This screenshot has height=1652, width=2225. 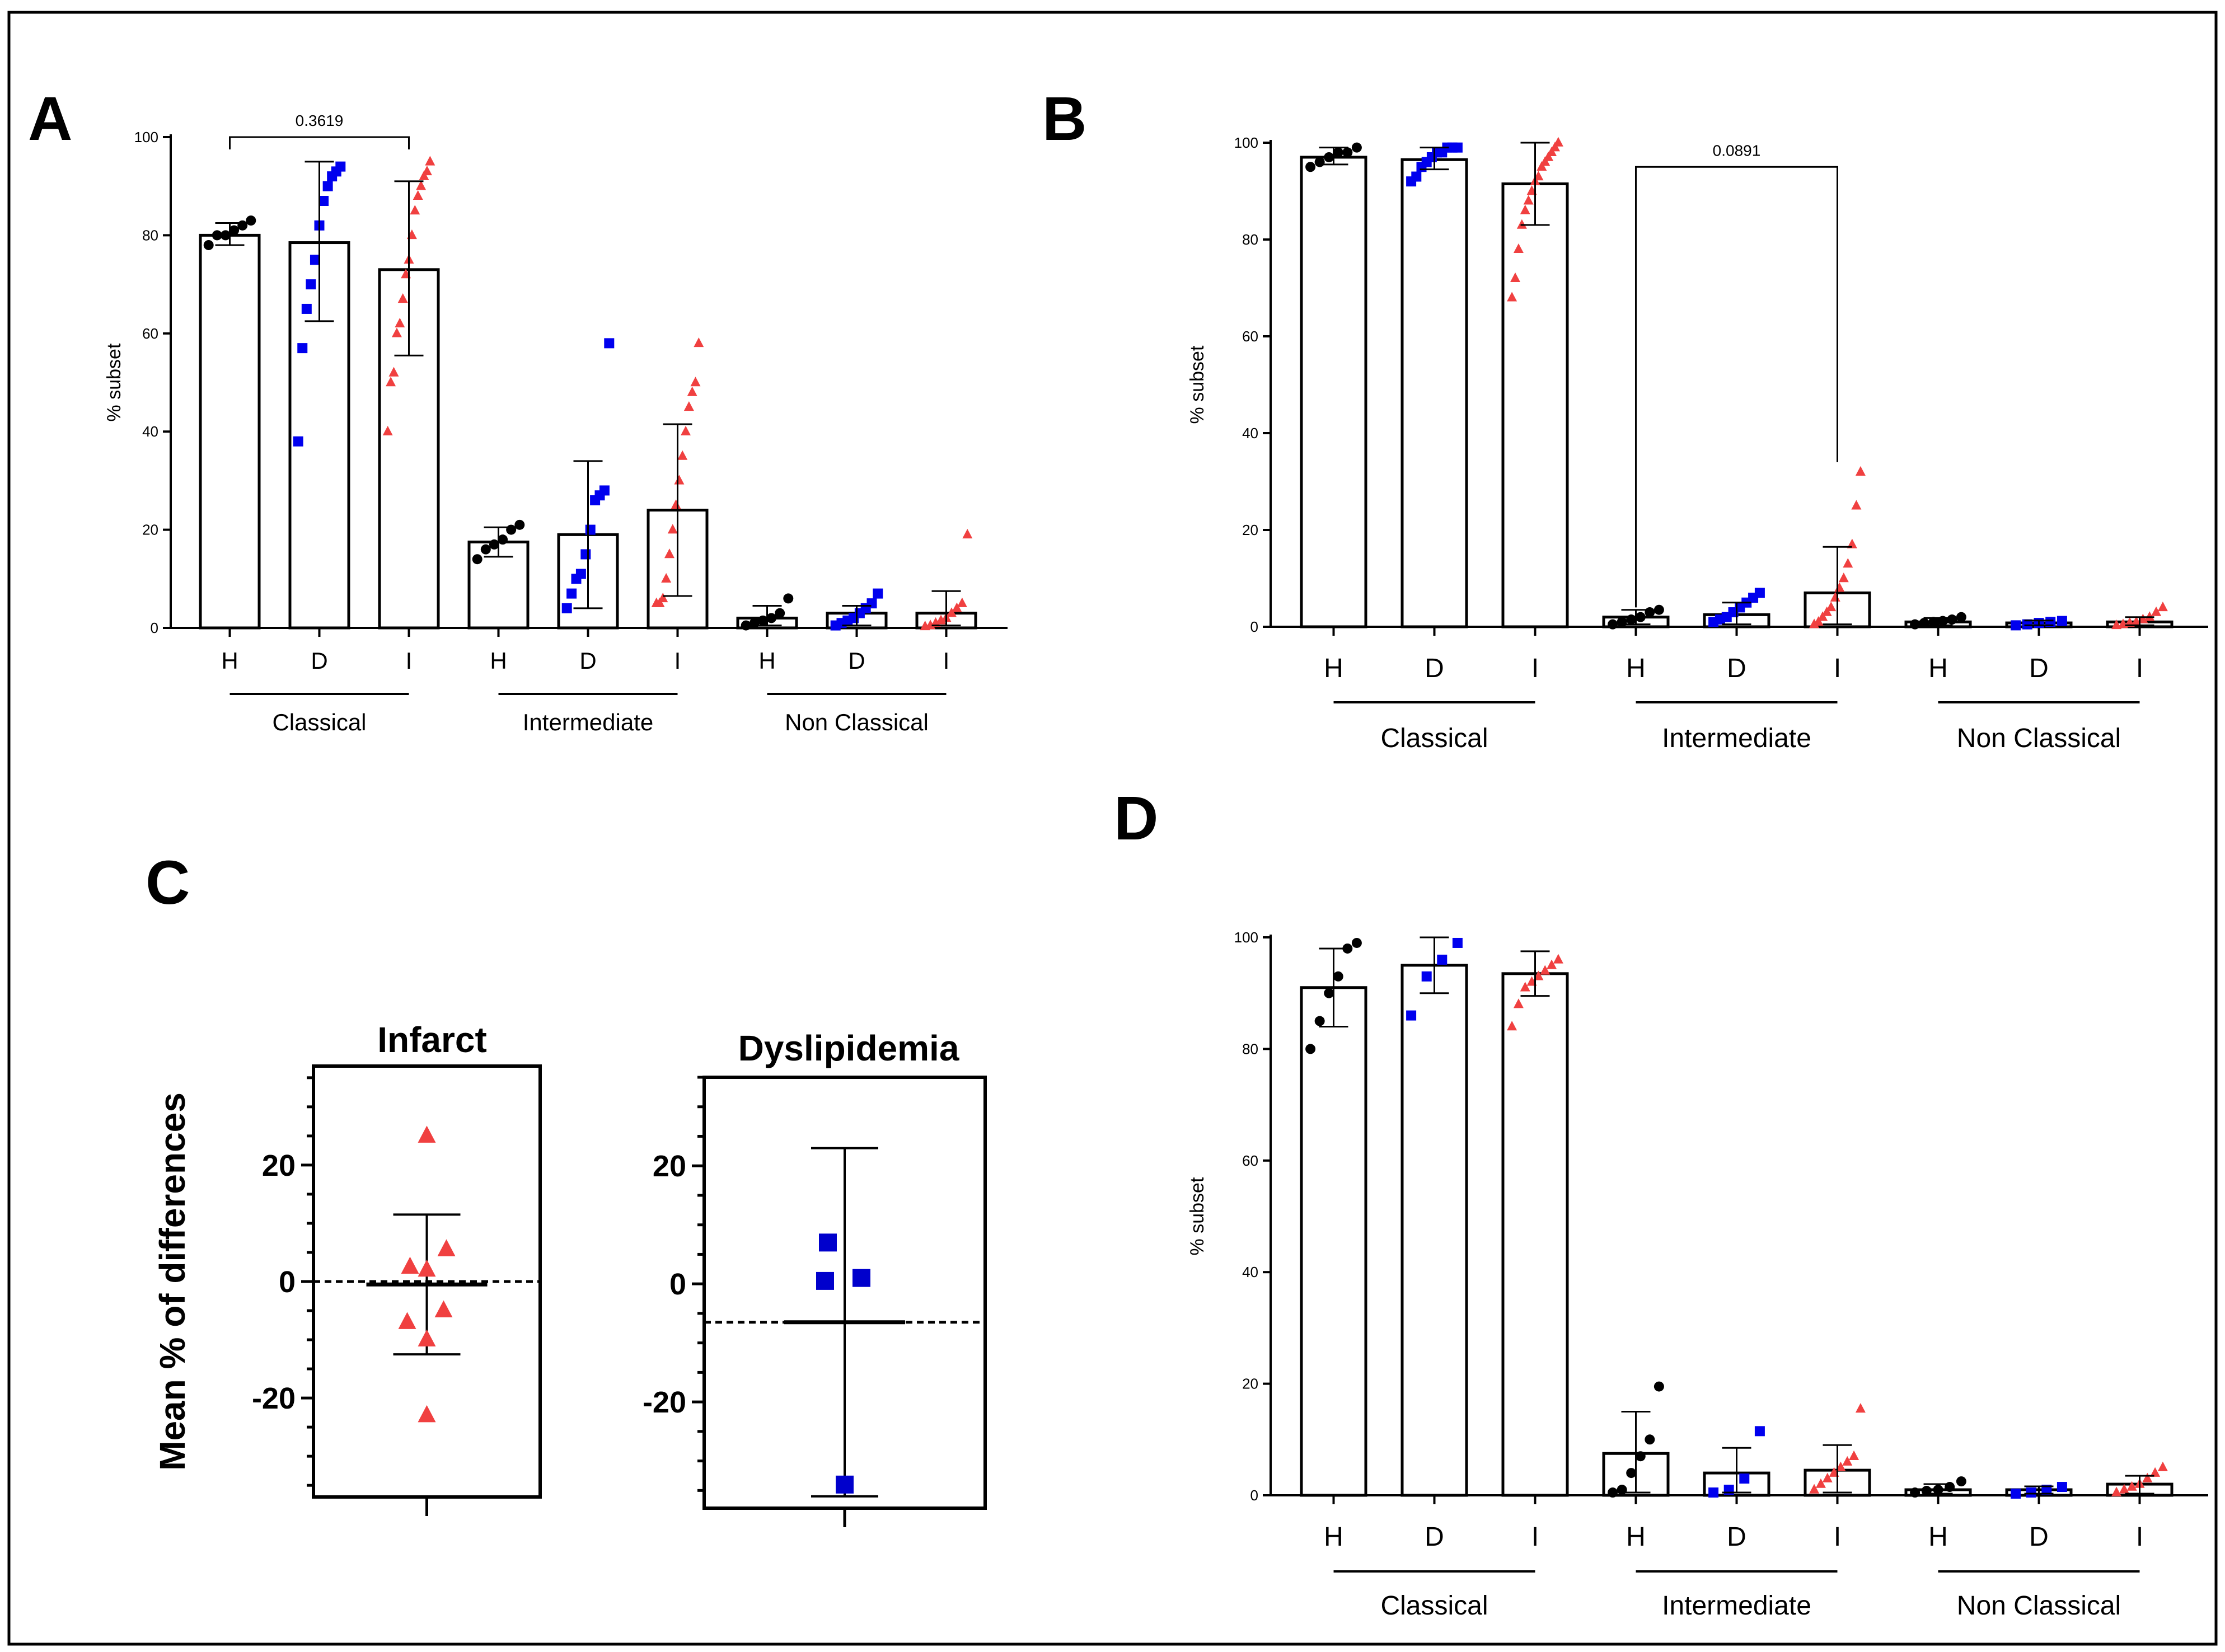 I want to click on panel-letter-C: C, so click(x=168, y=882).